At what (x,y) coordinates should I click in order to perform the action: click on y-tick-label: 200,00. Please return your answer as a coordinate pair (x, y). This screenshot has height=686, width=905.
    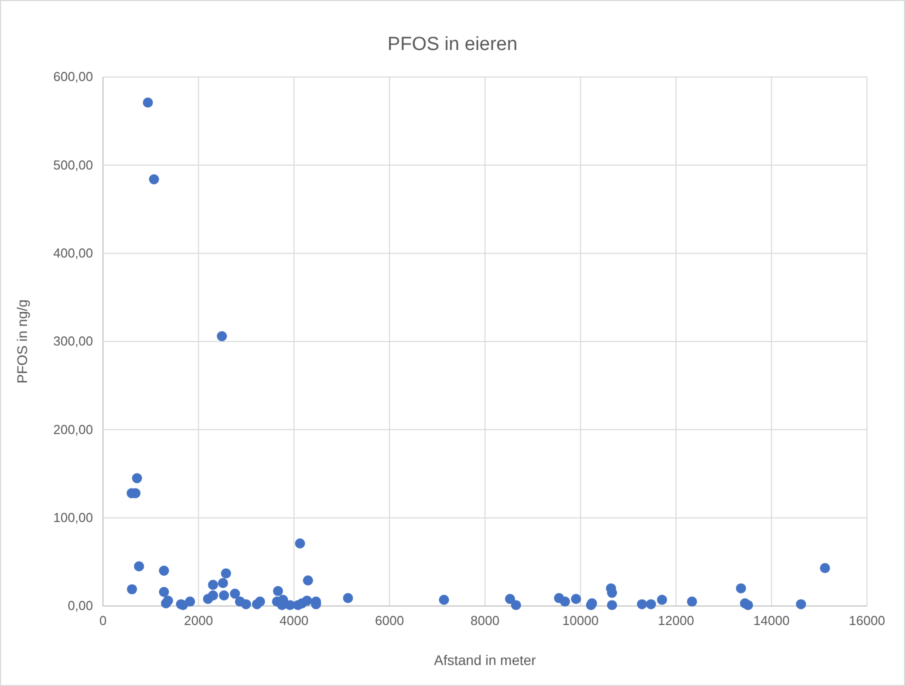
    Looking at the image, I should click on (73, 429).